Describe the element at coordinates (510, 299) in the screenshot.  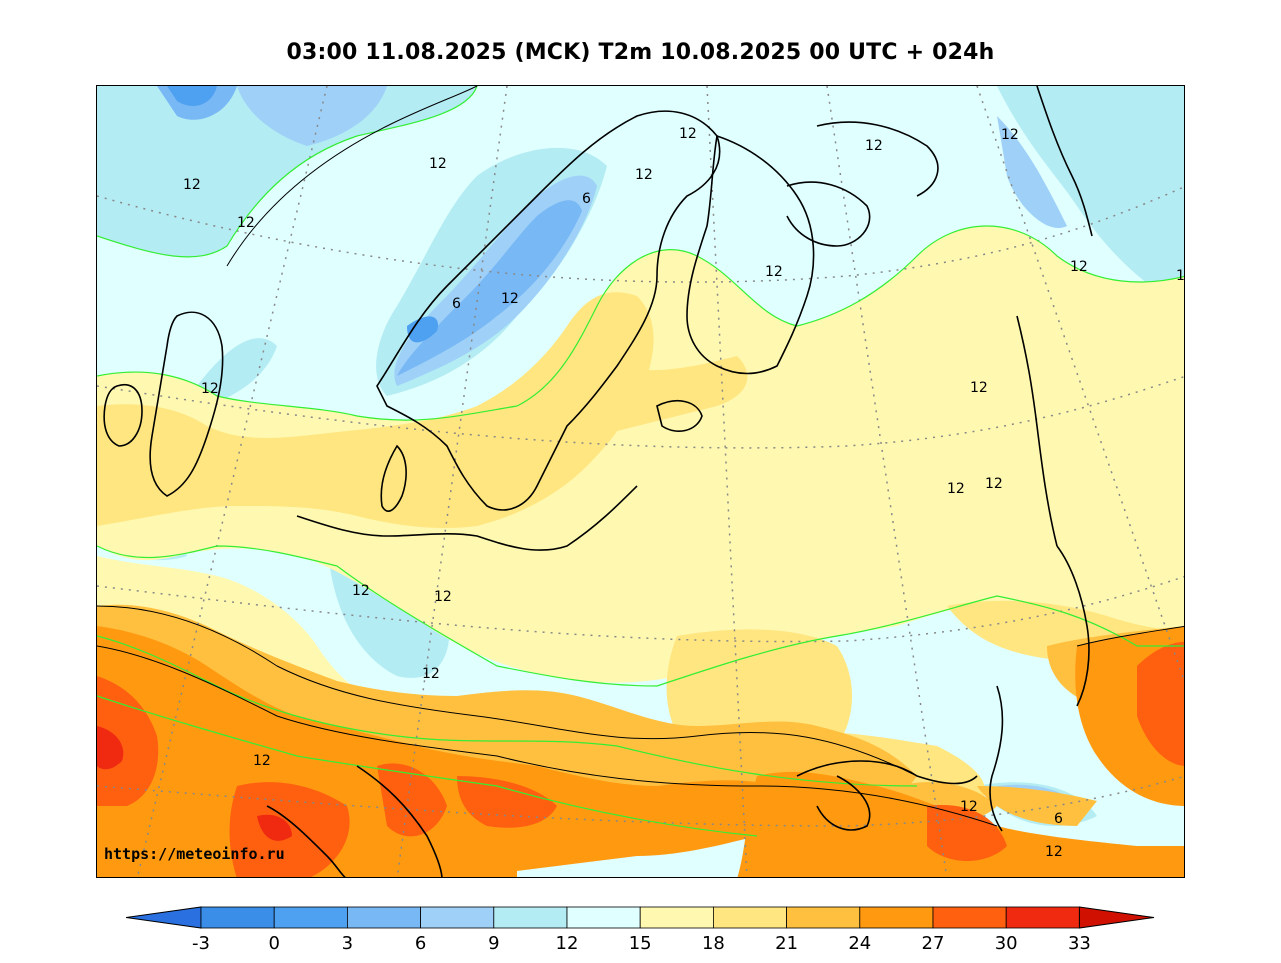
I see `sweden-12: 12` at that location.